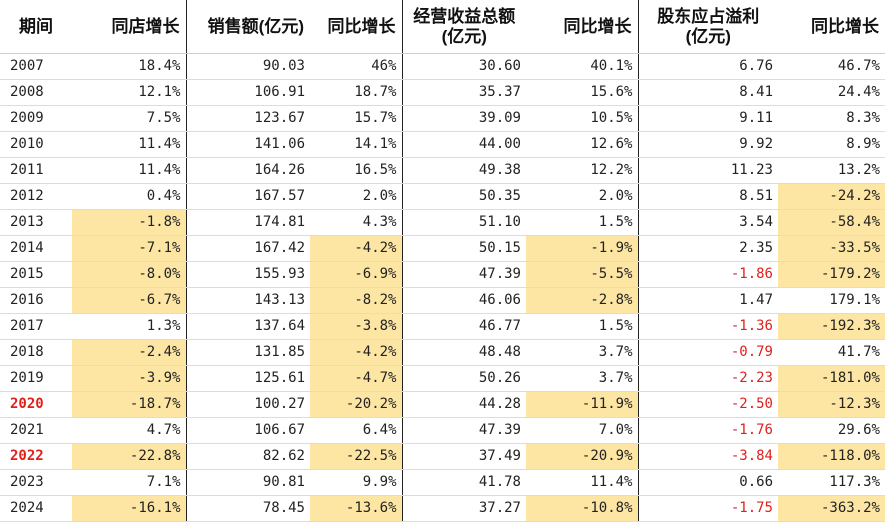  What do you see at coordinates (582, 378) in the screenshot?
I see `cell-revenue-yoy: 3.7%` at bounding box center [582, 378].